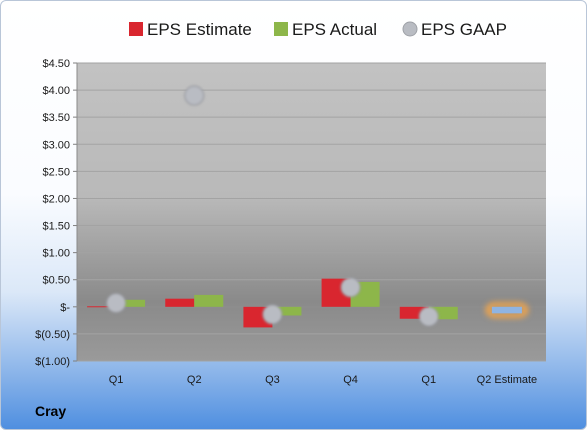  Describe the element at coordinates (56, 118) in the screenshot. I see `y-tick-label: $3.50` at that location.